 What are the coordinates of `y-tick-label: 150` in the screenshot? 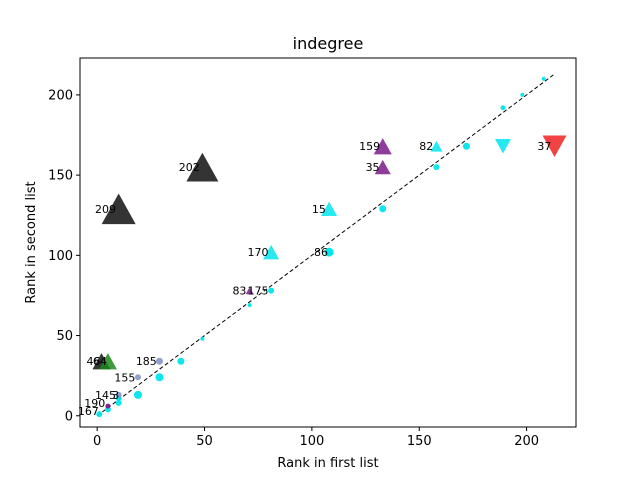 It's located at (60, 176).